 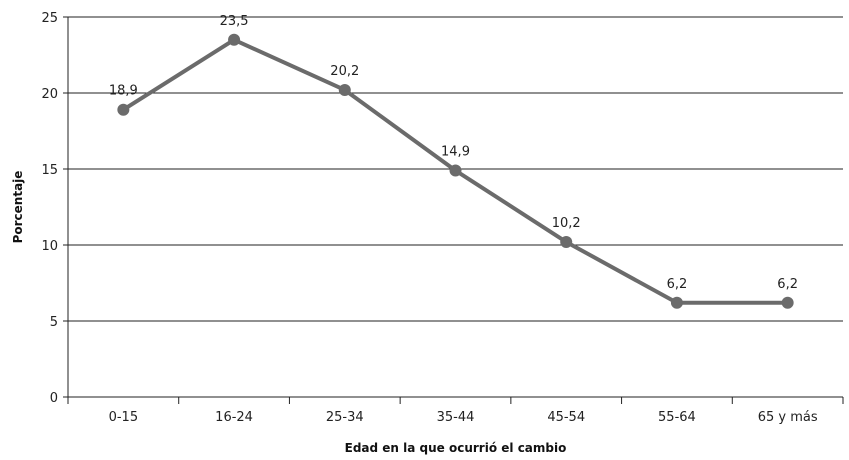 I want to click on y-tick-label: 20, so click(x=49, y=94).